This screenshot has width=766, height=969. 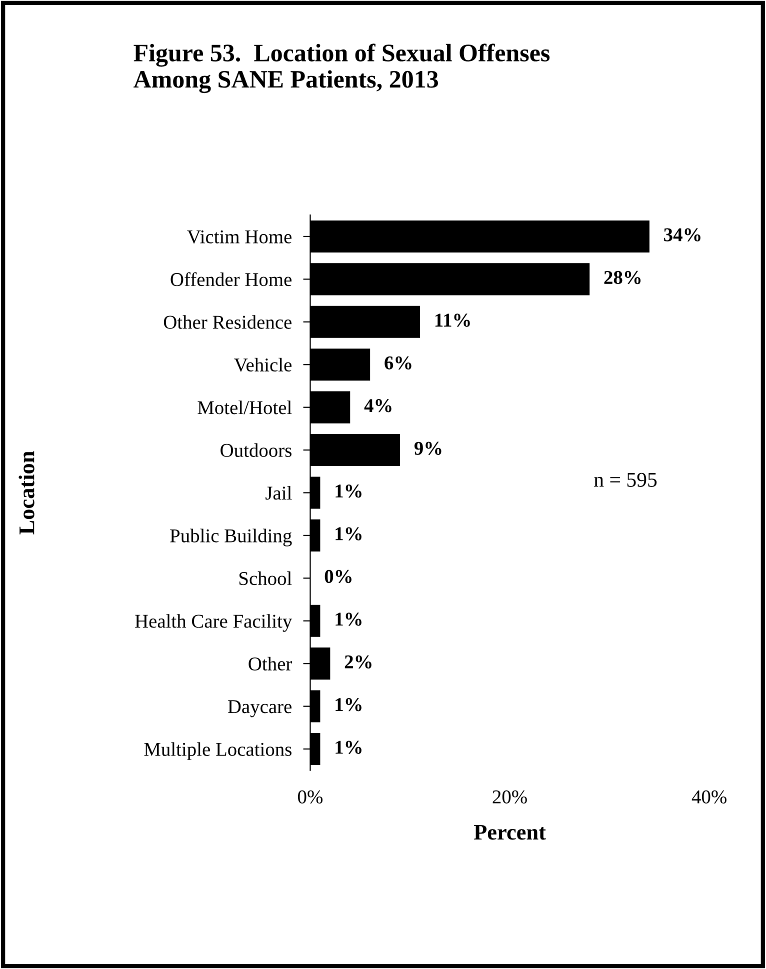 I want to click on data-label: 6%, so click(x=398, y=363).